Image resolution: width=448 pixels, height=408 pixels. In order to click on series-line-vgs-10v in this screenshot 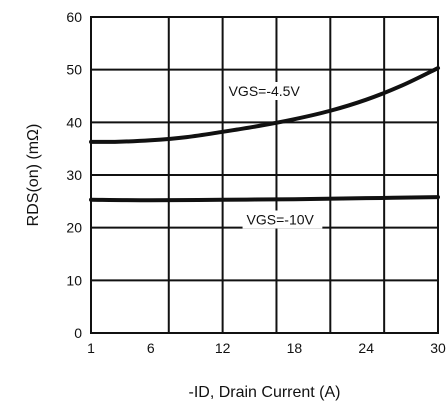, I will do `click(264, 199)`.